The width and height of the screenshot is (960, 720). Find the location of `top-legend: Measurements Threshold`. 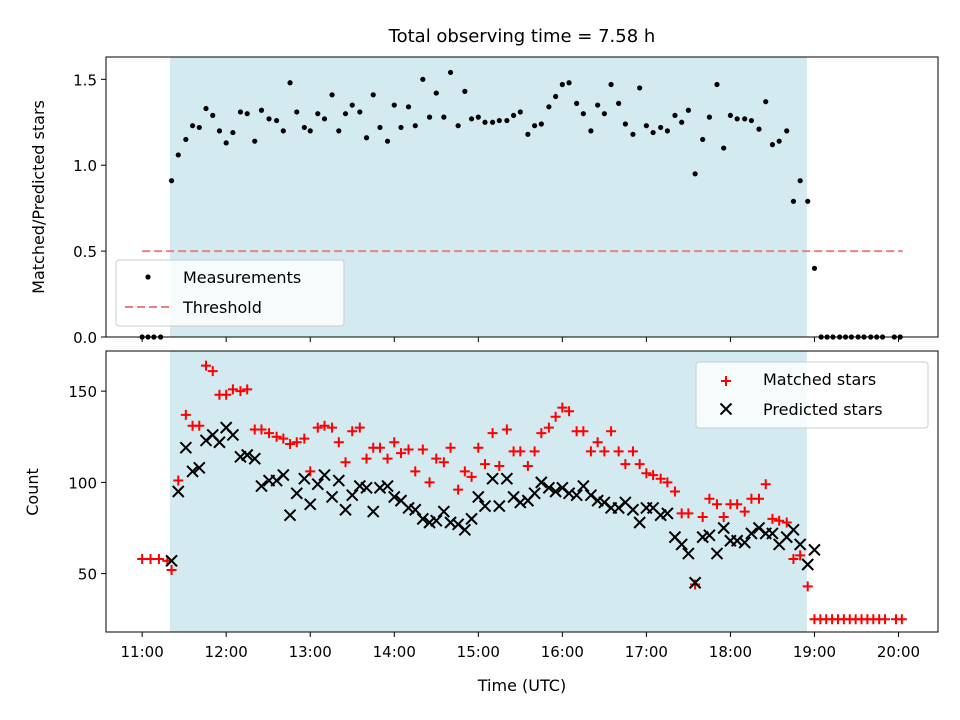

top-legend: Measurements Threshold is located at coordinates (230, 293).